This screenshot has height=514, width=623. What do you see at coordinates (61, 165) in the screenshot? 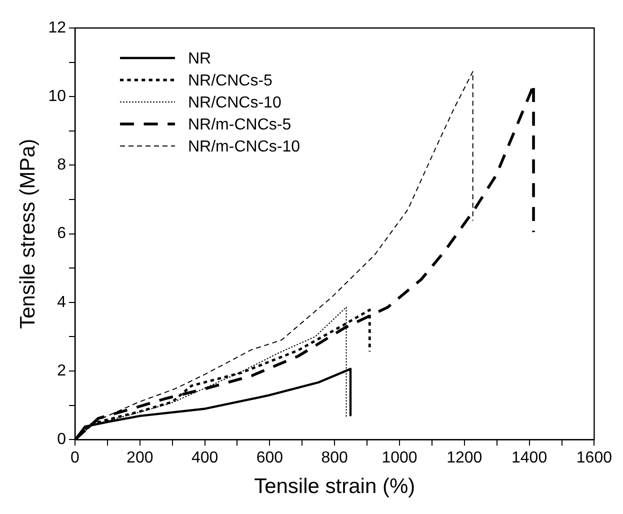
I see `y-tick-label: 8` at bounding box center [61, 165].